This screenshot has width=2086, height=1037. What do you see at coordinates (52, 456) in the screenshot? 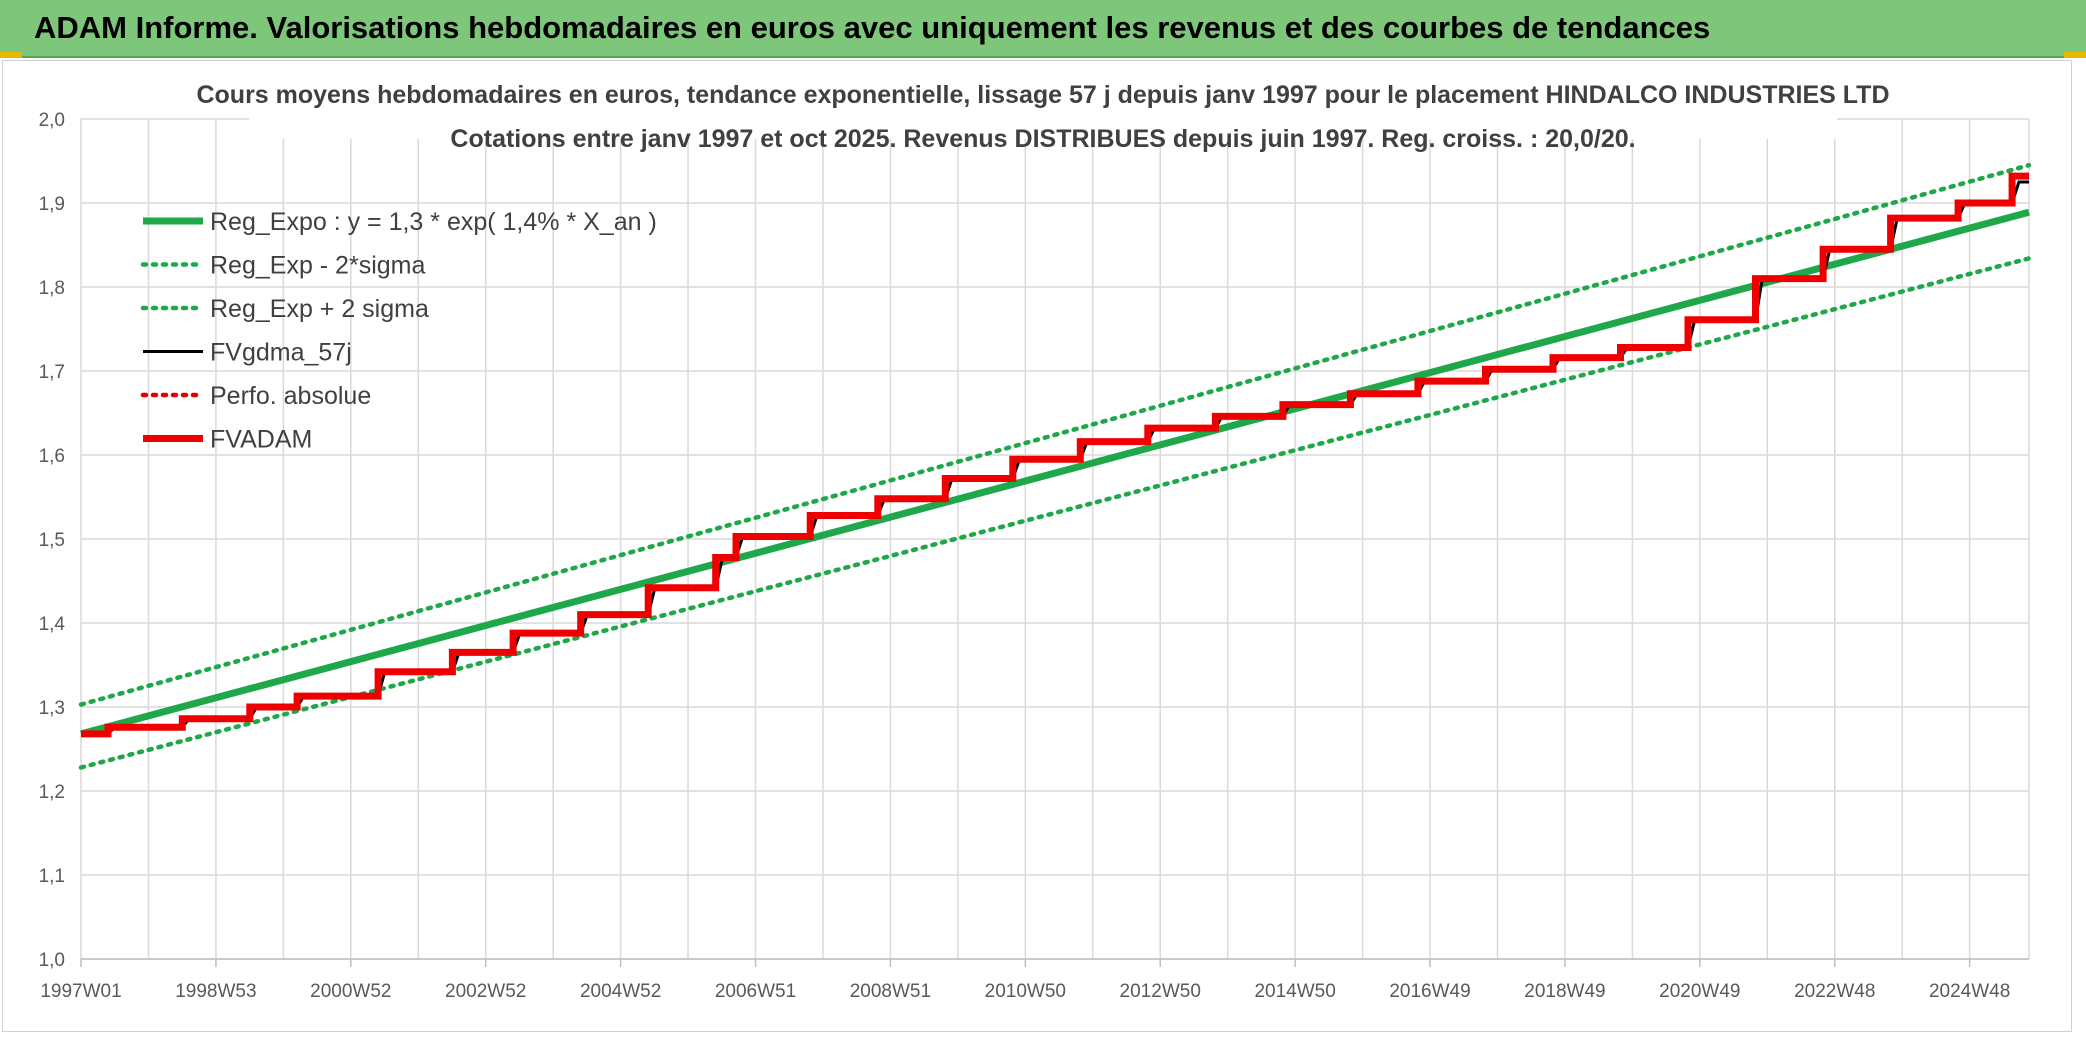
I see `y-tick-label: 1,6` at bounding box center [52, 456].